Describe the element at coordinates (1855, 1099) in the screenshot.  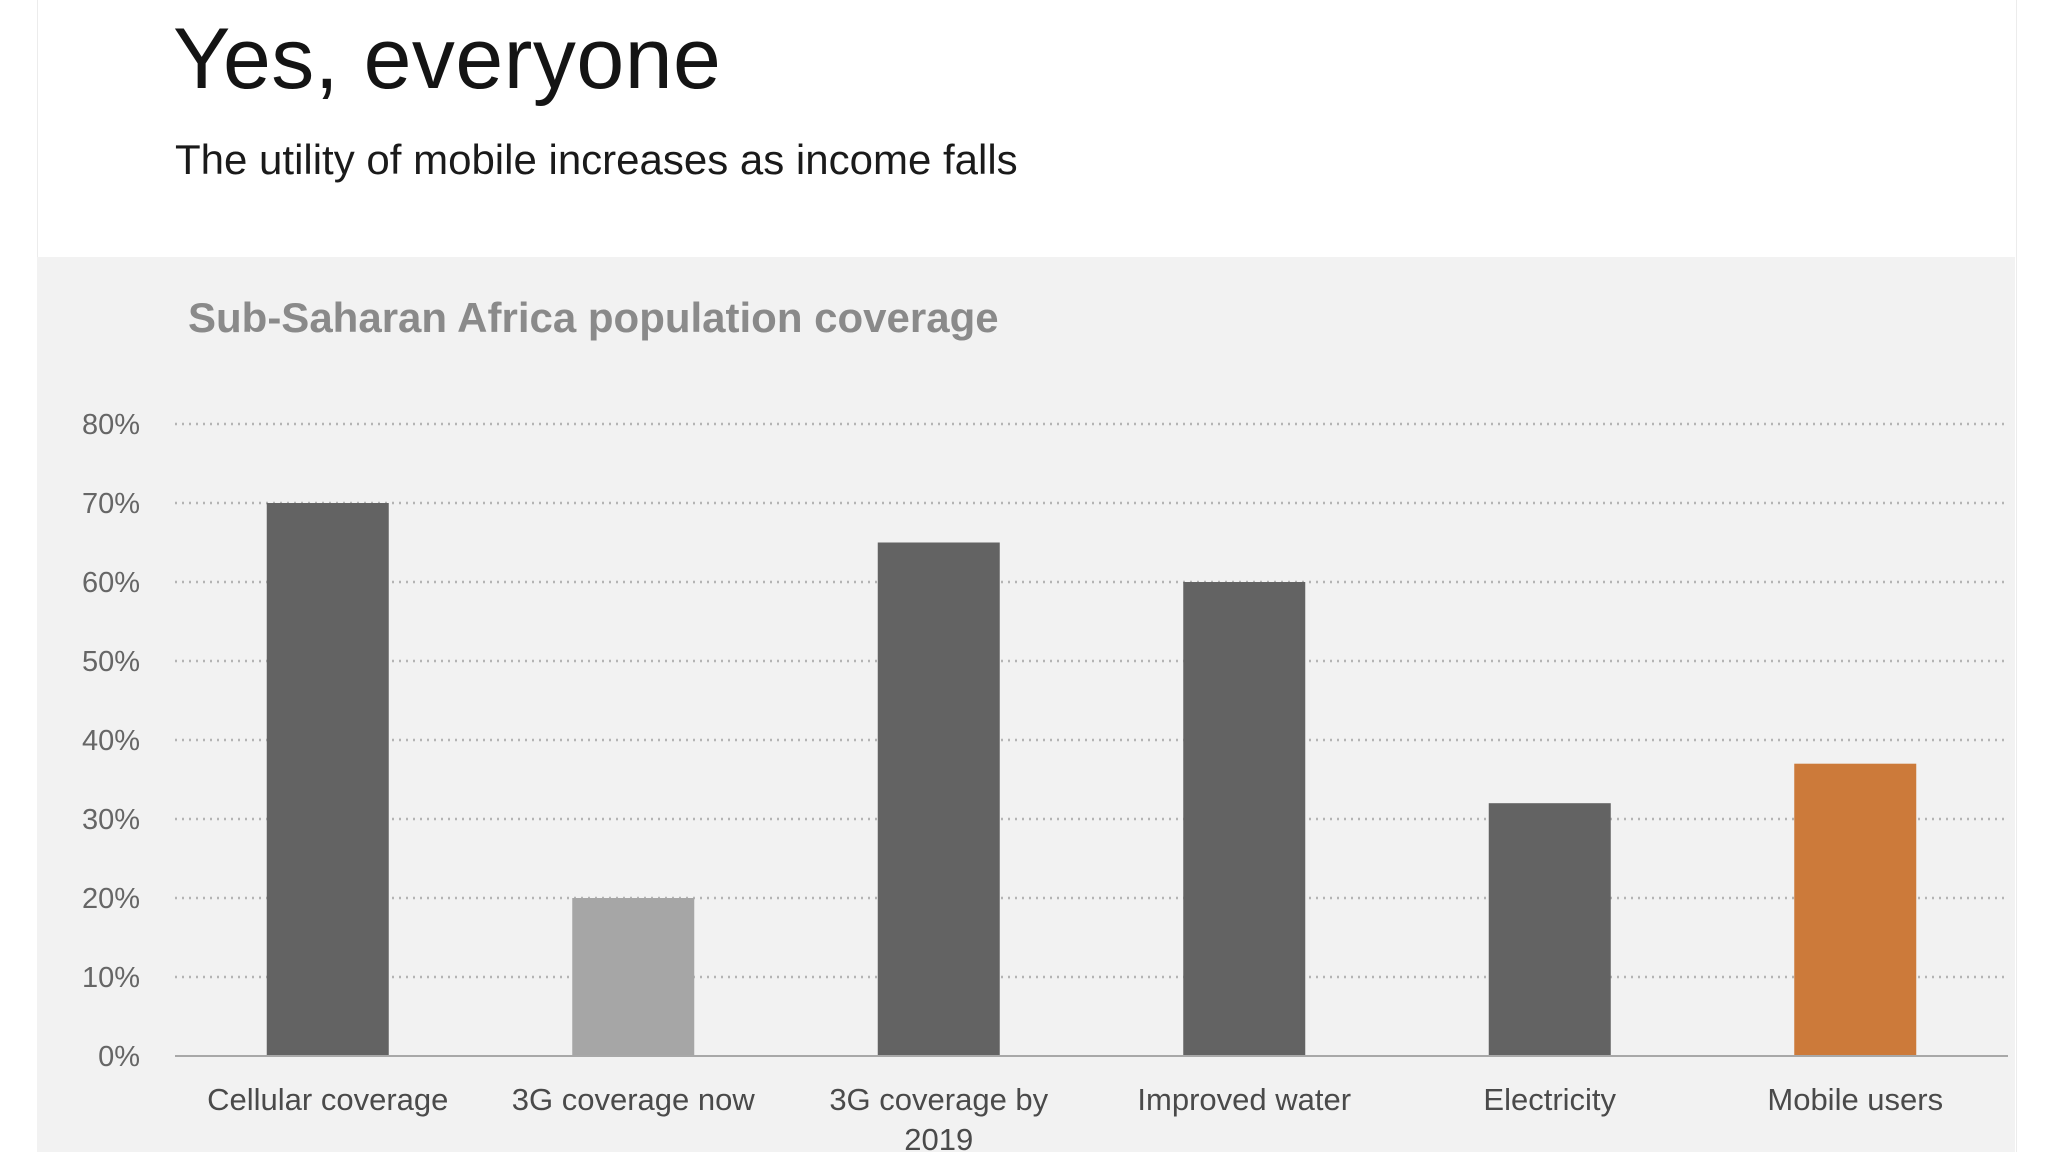
I see `x-tick-label: Mobile users` at that location.